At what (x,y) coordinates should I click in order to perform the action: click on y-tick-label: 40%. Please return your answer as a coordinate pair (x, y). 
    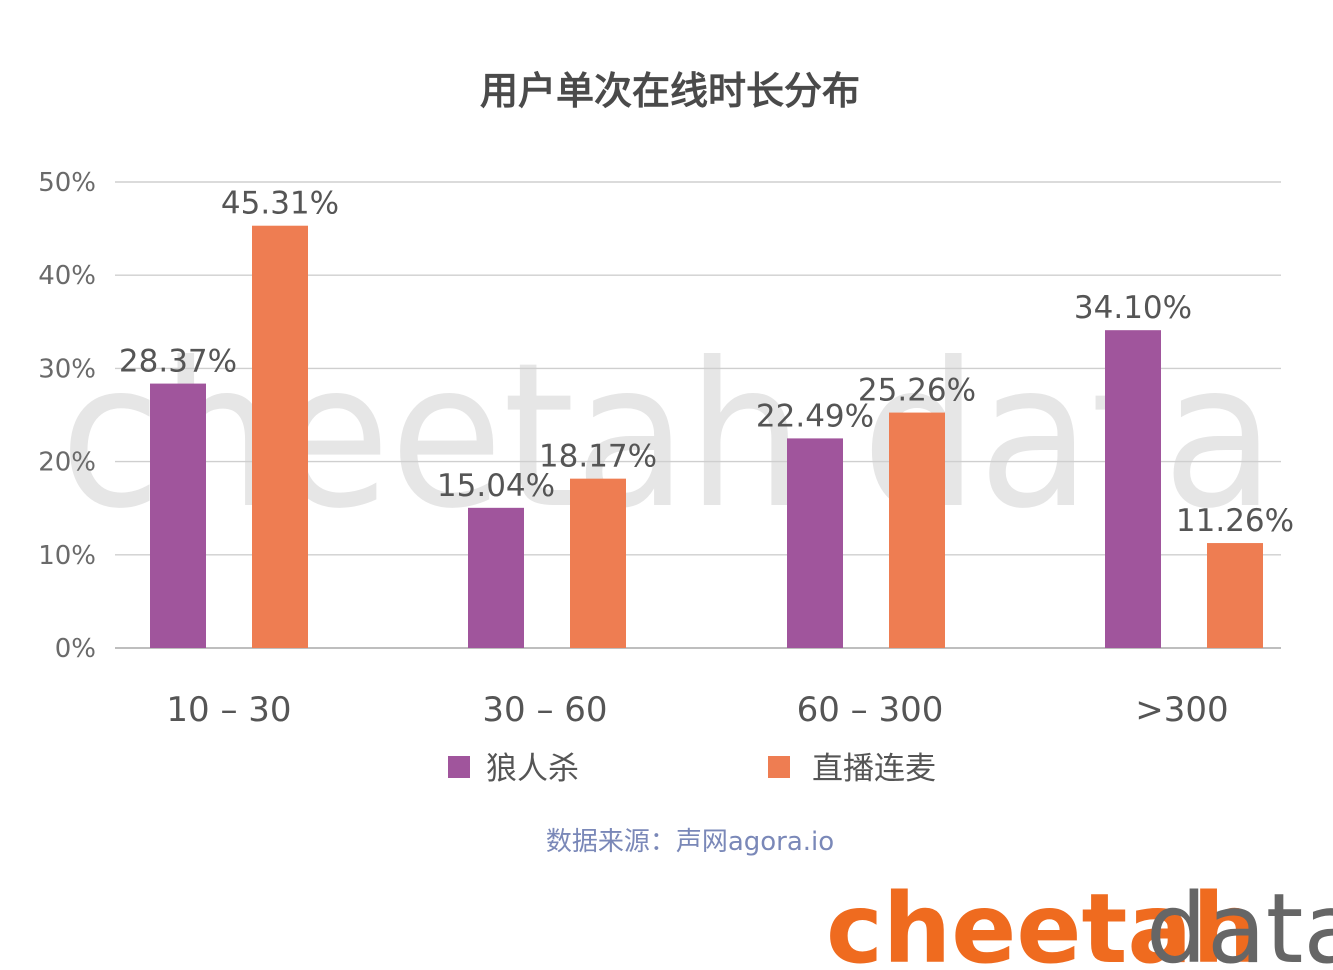
    Looking at the image, I should click on (67, 276).